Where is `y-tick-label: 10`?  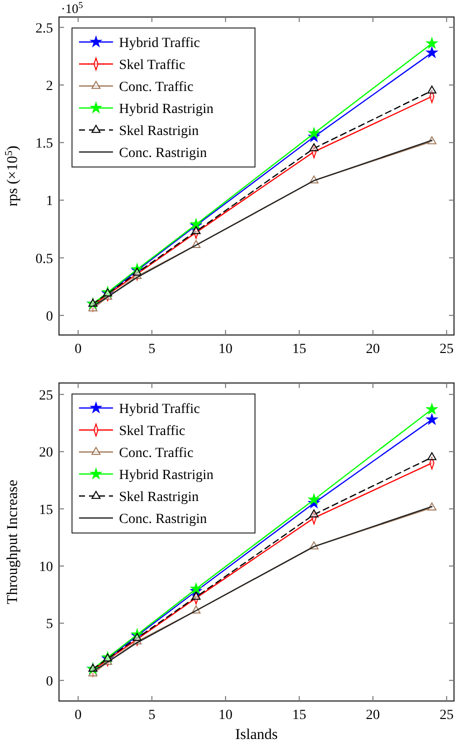
y-tick-label: 10 is located at coordinates (46, 568).